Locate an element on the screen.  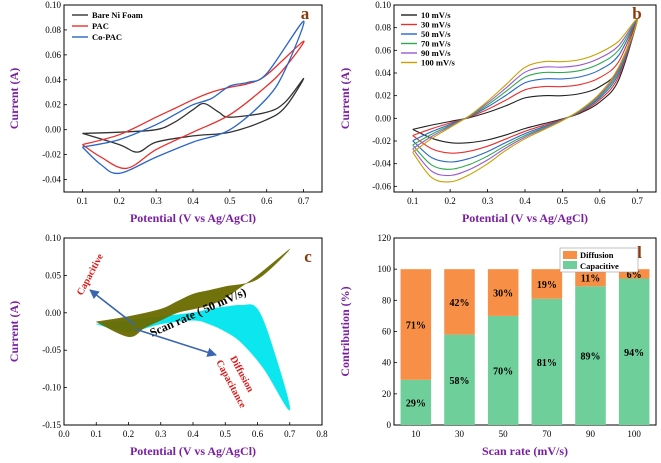
legend-label-capacitive: Capacitive is located at coordinates (599, 266).